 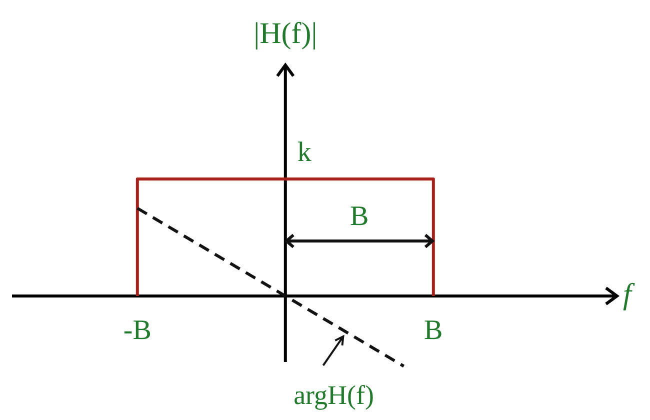 I want to click on annotation: k, so click(x=304, y=152).